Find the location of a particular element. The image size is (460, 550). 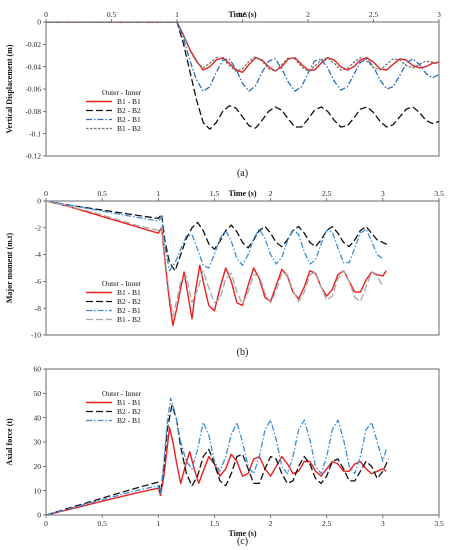

y-axis-title: Axial force (t) is located at coordinates (9, 442).